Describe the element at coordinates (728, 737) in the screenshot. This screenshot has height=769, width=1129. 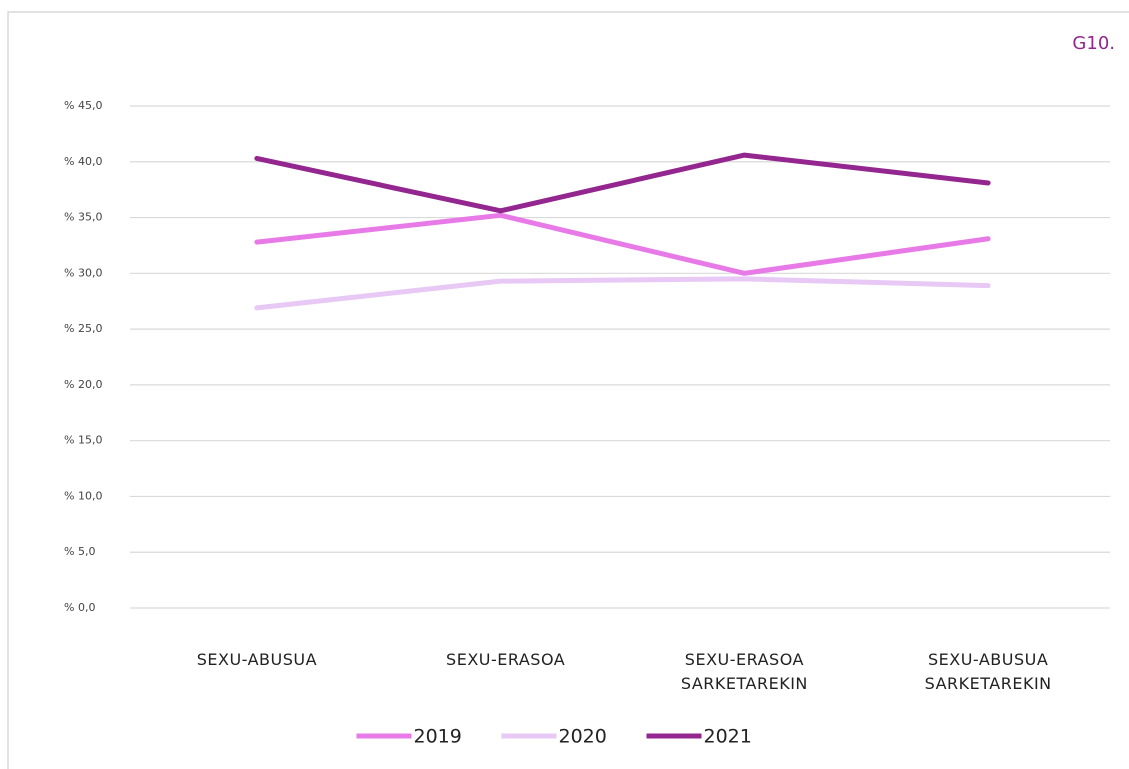
I see `legend-label: 2021` at that location.